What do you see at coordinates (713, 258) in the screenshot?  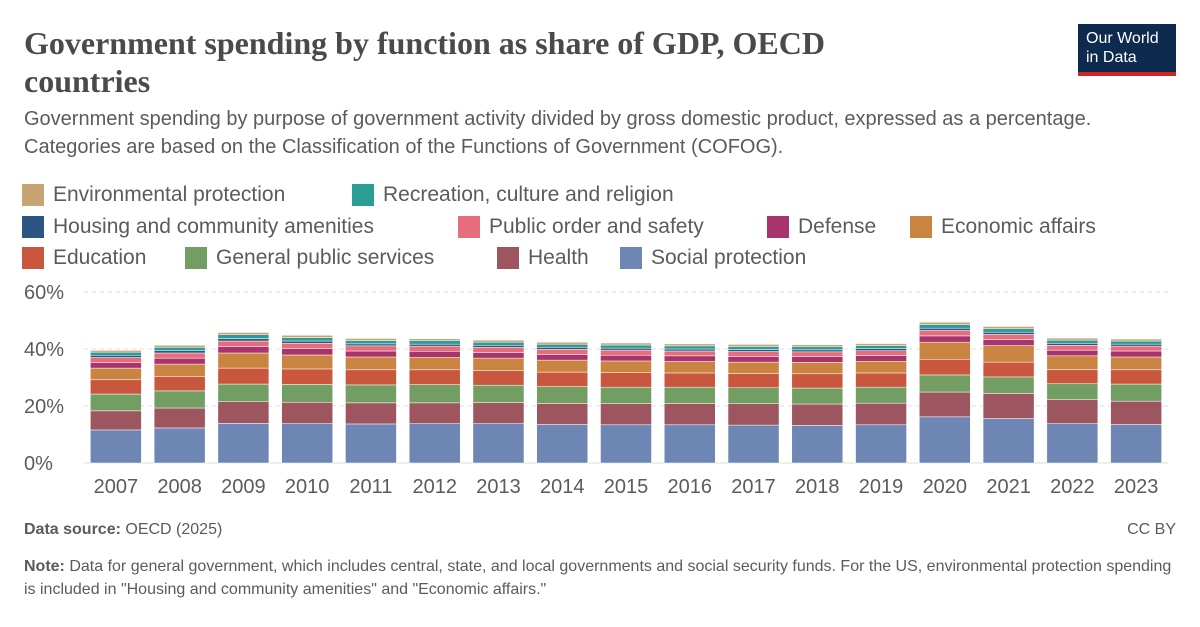 I see `legend-item: Social protection` at bounding box center [713, 258].